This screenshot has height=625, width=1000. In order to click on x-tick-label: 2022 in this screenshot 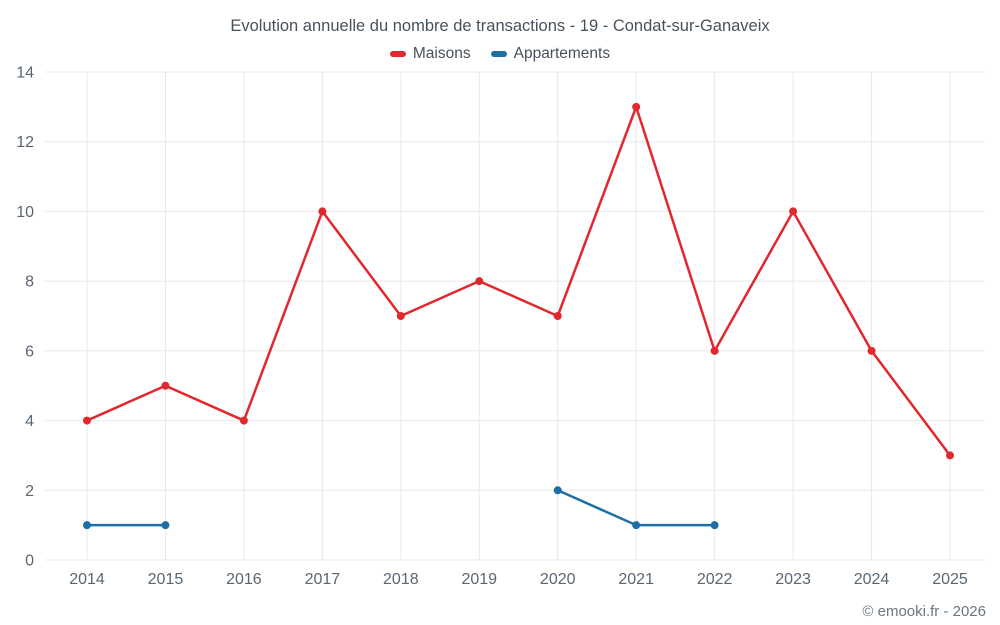, I will do `click(715, 579)`.